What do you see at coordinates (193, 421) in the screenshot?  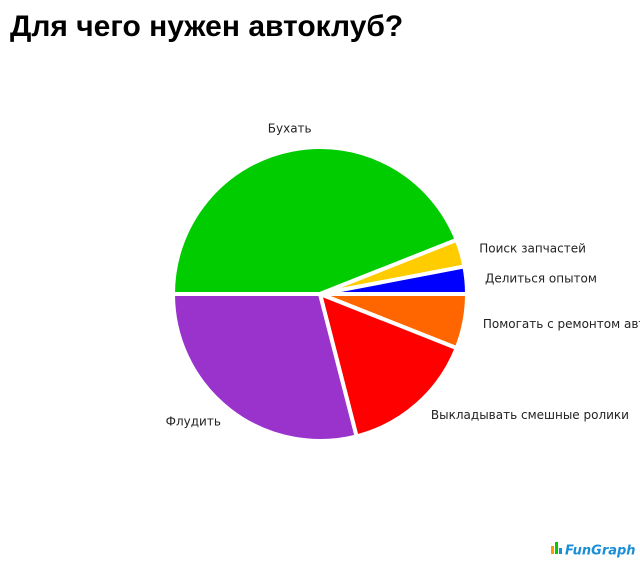 I see `slice-label: Флудить` at bounding box center [193, 421].